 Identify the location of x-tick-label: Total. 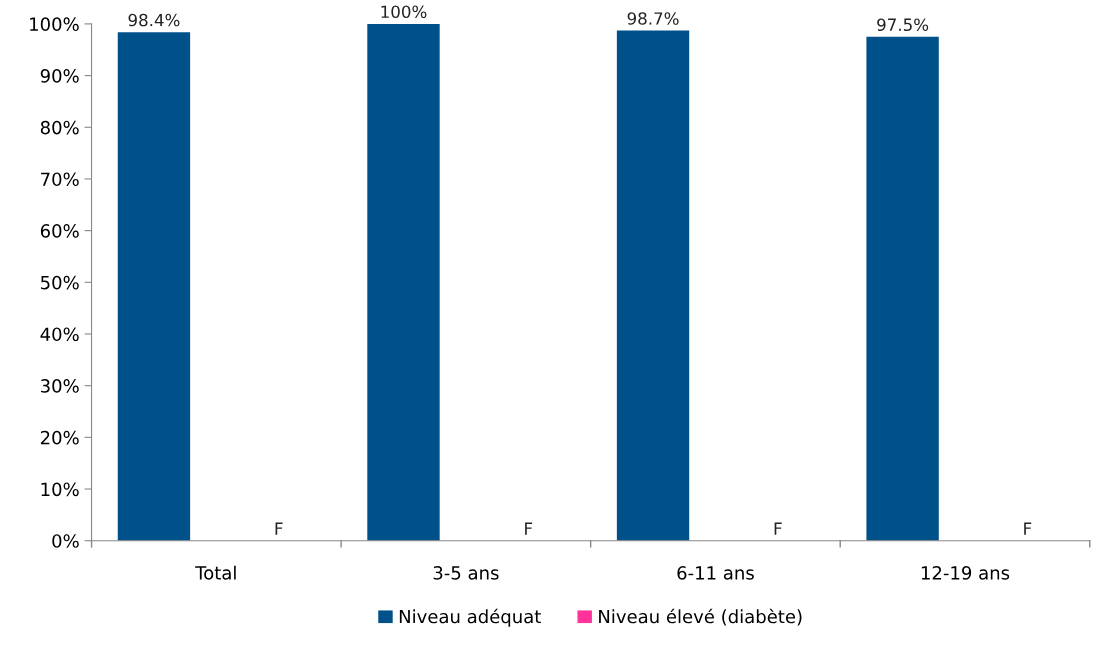
(215, 572).